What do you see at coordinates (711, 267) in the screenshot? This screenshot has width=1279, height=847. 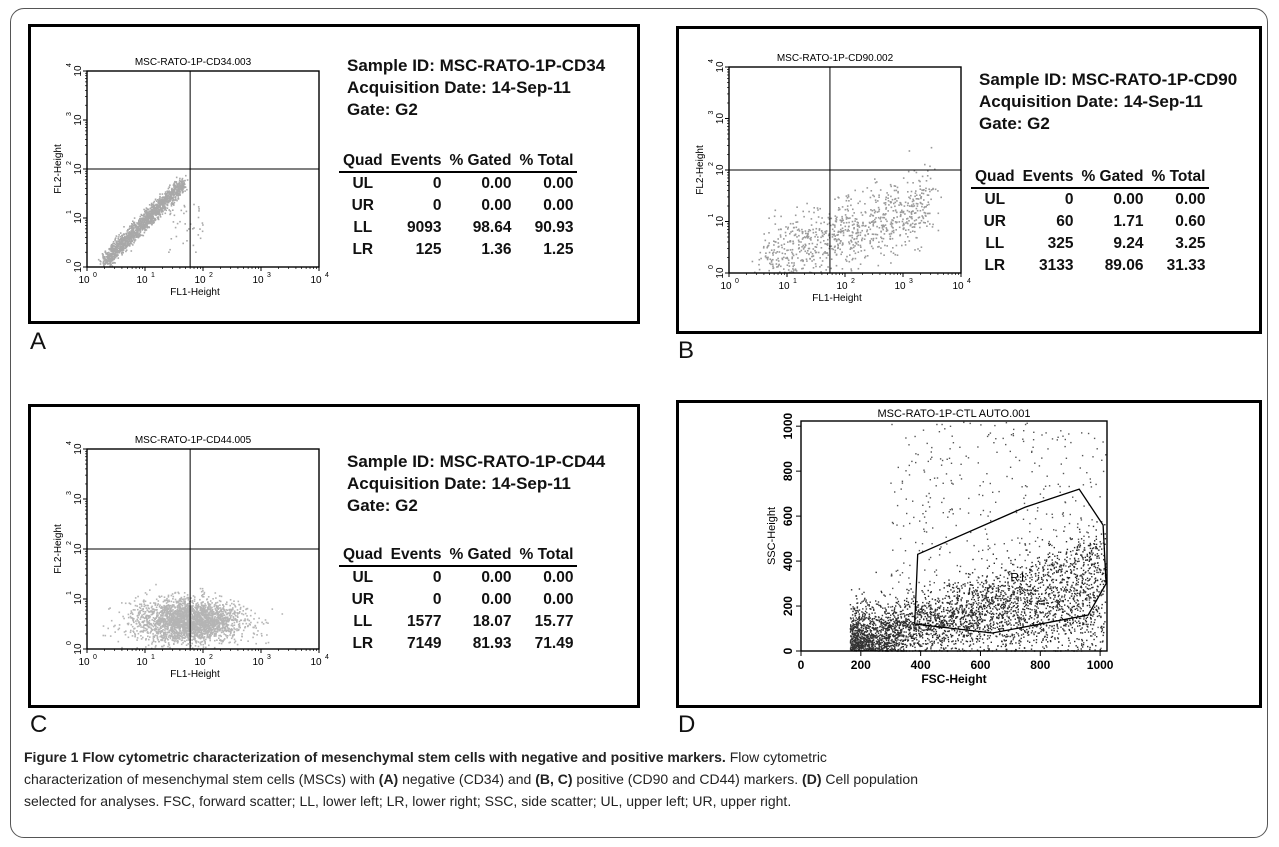 I see `y-tick-exponent: 0` at bounding box center [711, 267].